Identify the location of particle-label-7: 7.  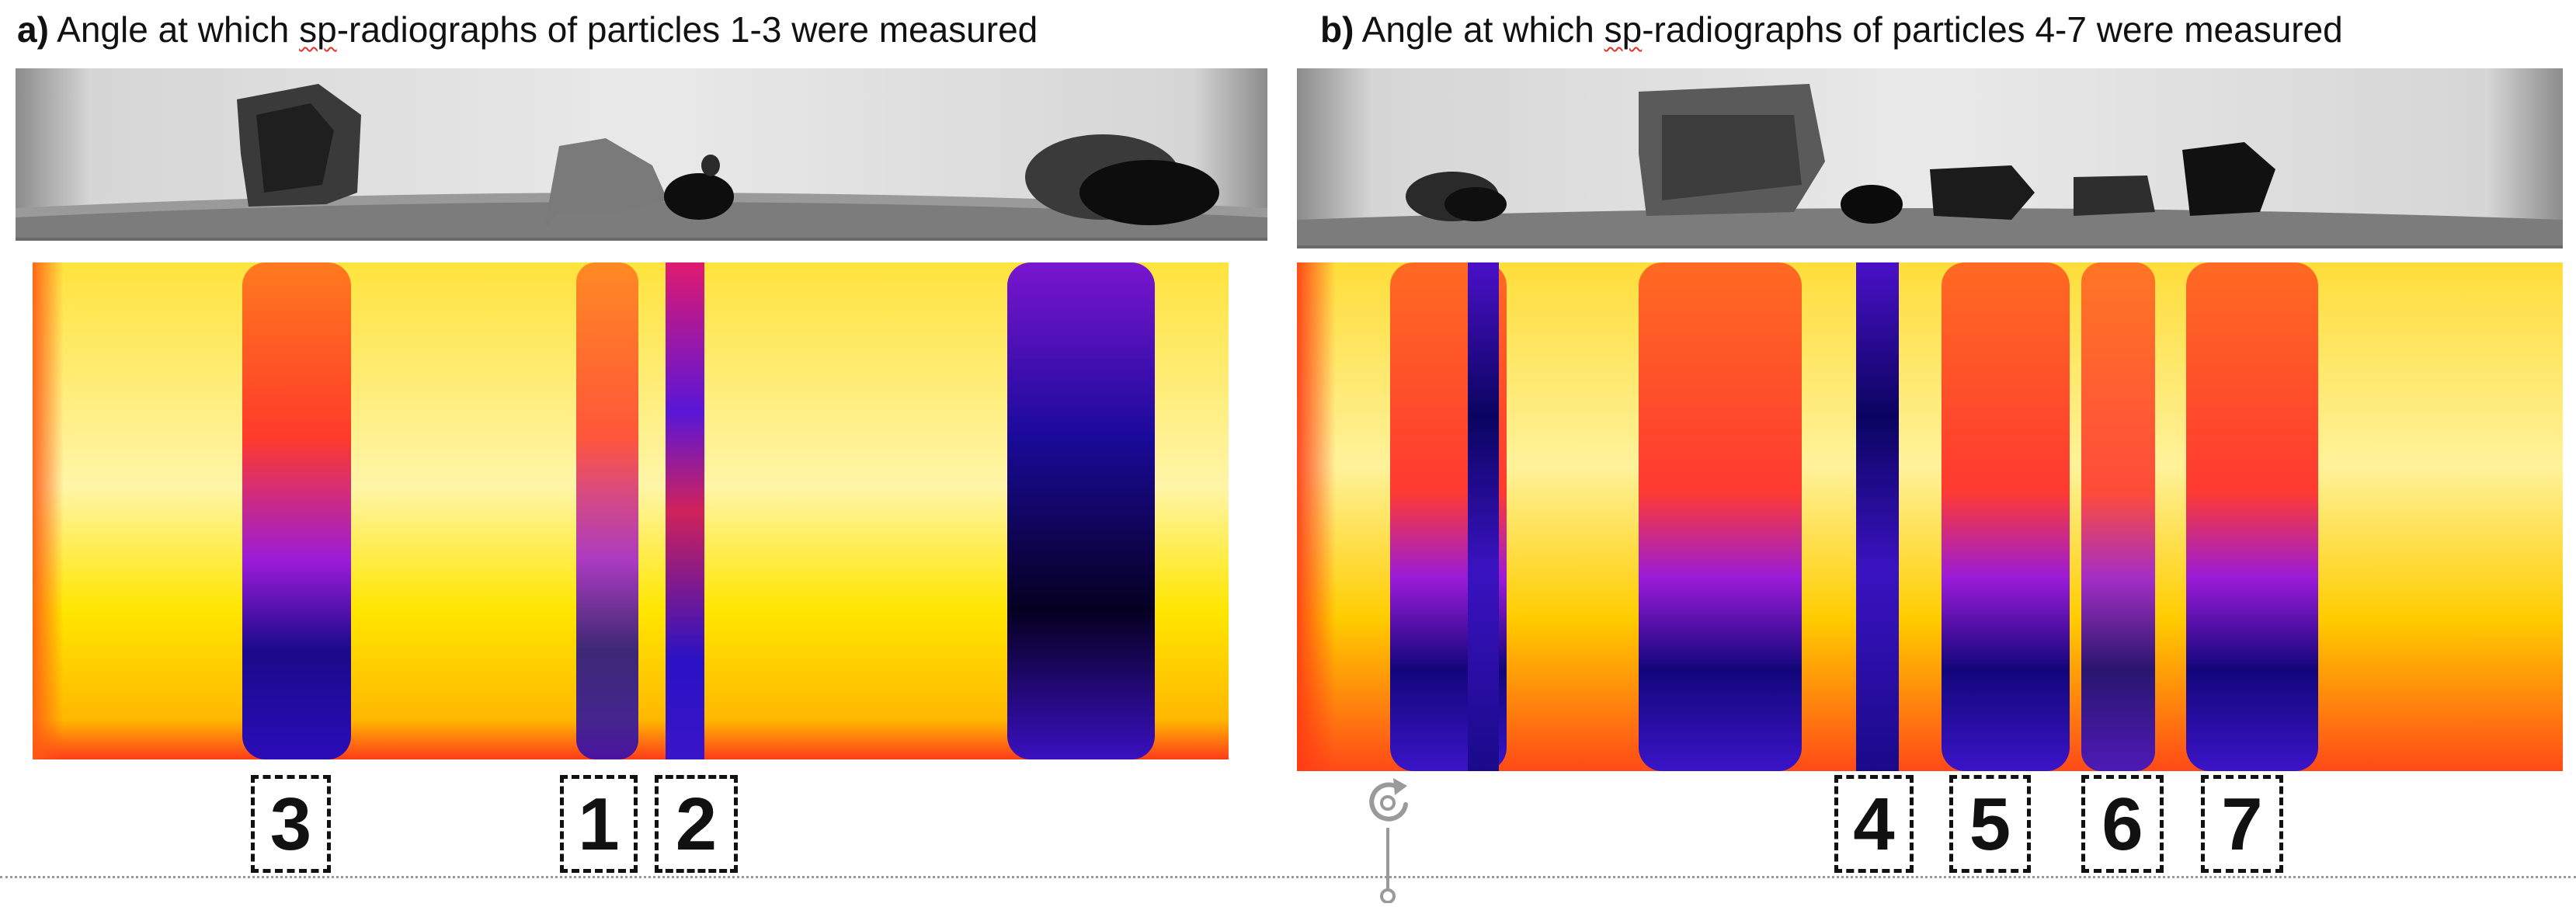
(2242, 824).